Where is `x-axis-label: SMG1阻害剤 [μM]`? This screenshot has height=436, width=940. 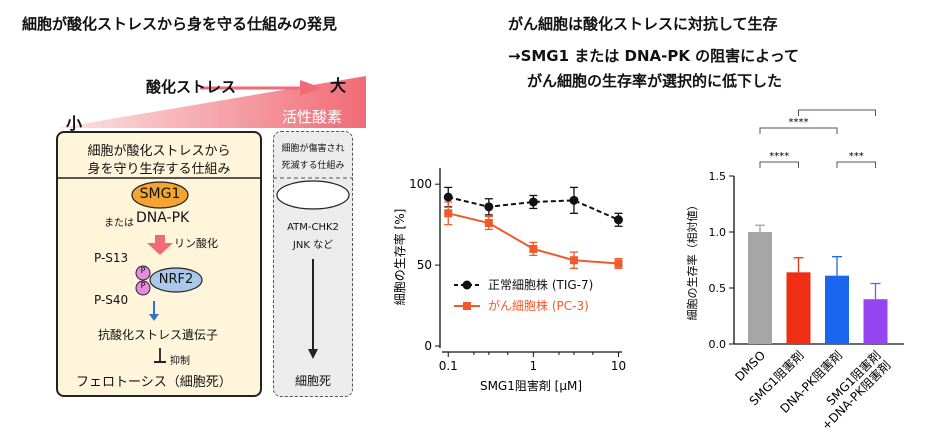
x-axis-label: SMG1阻害剤 [μM] is located at coordinates (531, 385).